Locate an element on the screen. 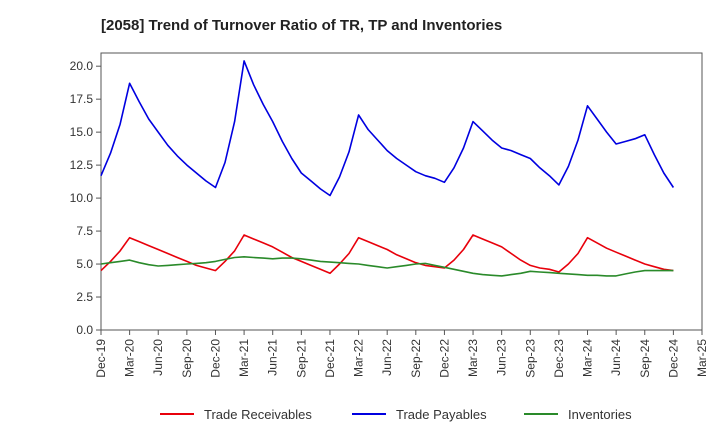  x-tick-label: Jun-21 is located at coordinates (273, 357).